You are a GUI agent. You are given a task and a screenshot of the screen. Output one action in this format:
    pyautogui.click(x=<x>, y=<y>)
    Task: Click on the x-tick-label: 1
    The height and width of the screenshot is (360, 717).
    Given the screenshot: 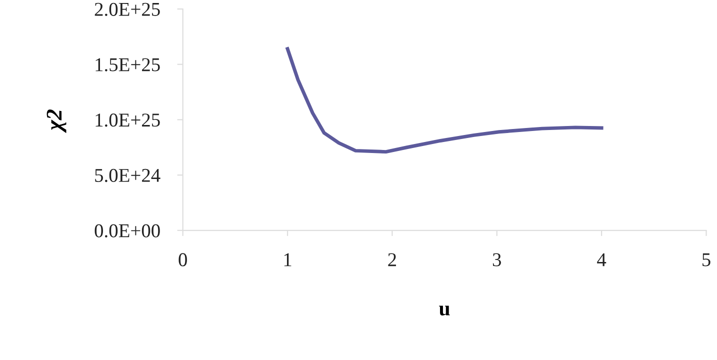 What is the action you would take?
    pyautogui.click(x=288, y=259)
    